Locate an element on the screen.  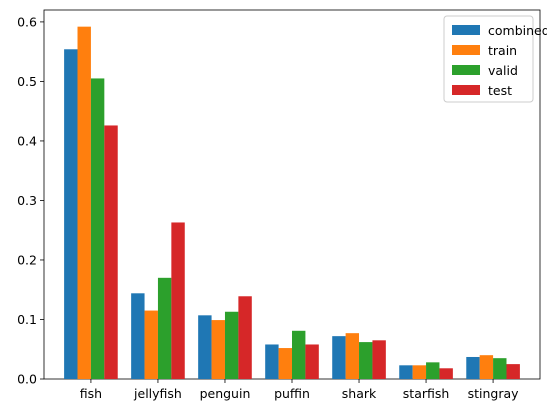
legend: combined train valid test is located at coordinates (495, 59).